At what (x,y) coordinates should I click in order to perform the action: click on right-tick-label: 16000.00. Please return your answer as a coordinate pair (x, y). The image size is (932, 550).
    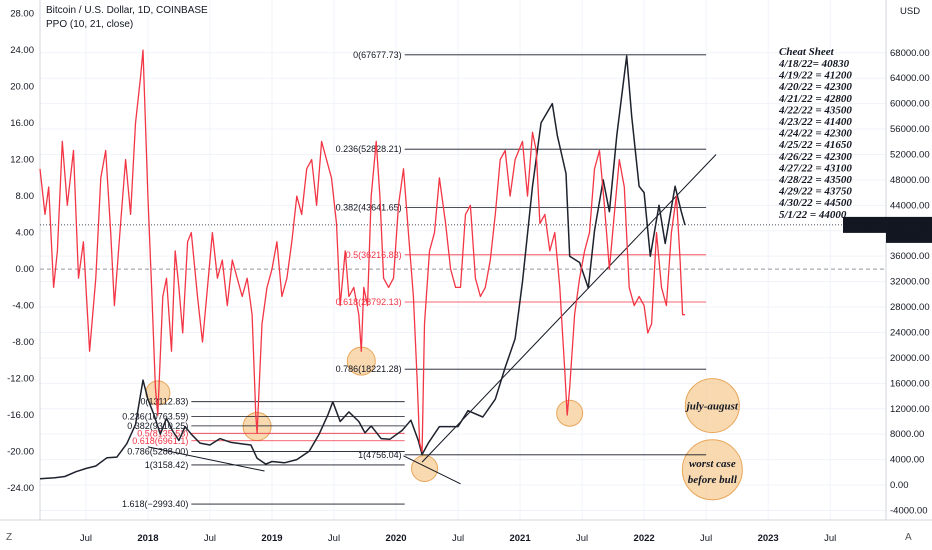
    Looking at the image, I should click on (910, 383).